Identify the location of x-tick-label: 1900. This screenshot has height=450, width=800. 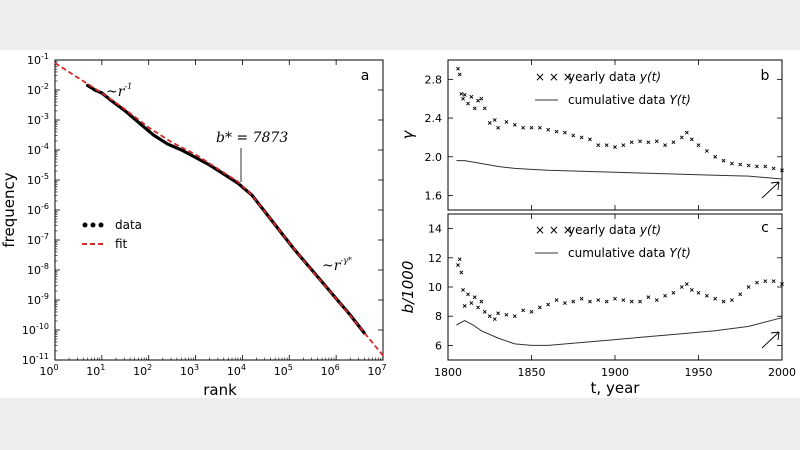
(615, 372).